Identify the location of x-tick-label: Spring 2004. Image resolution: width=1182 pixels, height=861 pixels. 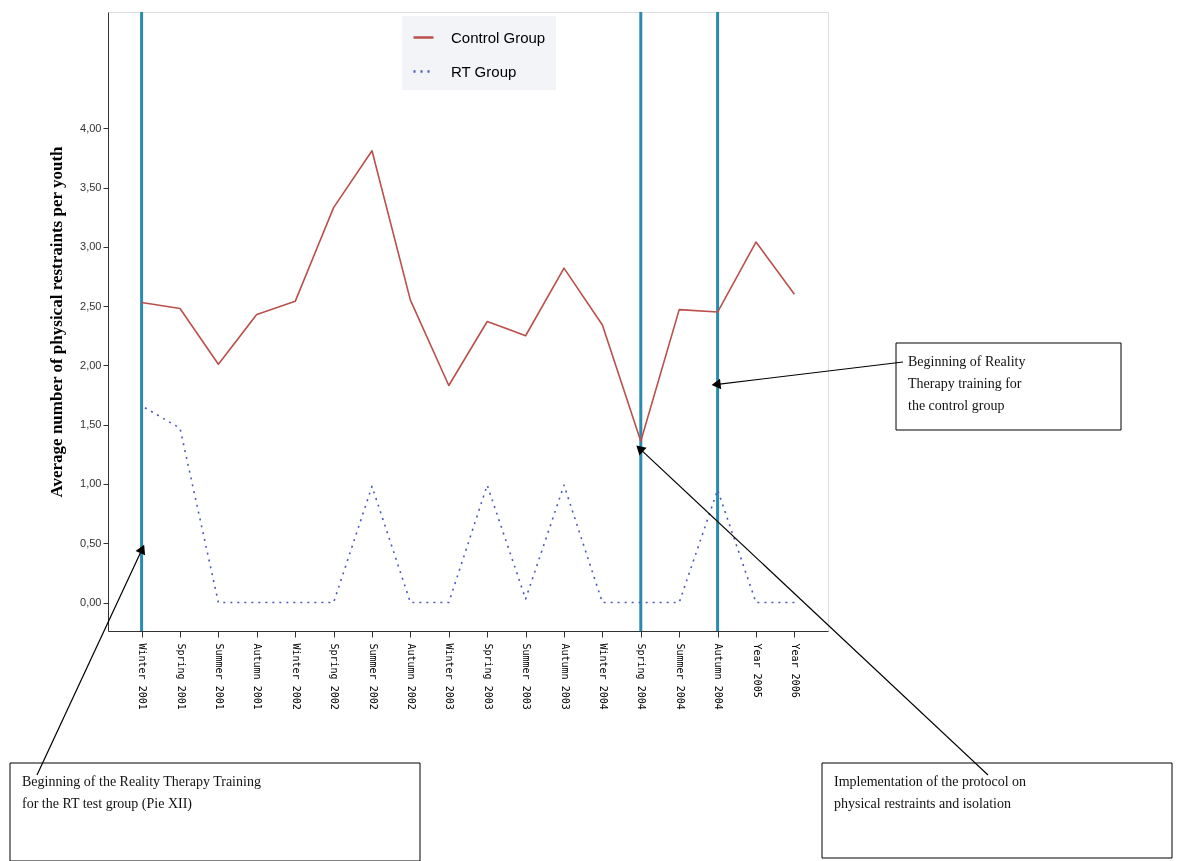
(642, 676).